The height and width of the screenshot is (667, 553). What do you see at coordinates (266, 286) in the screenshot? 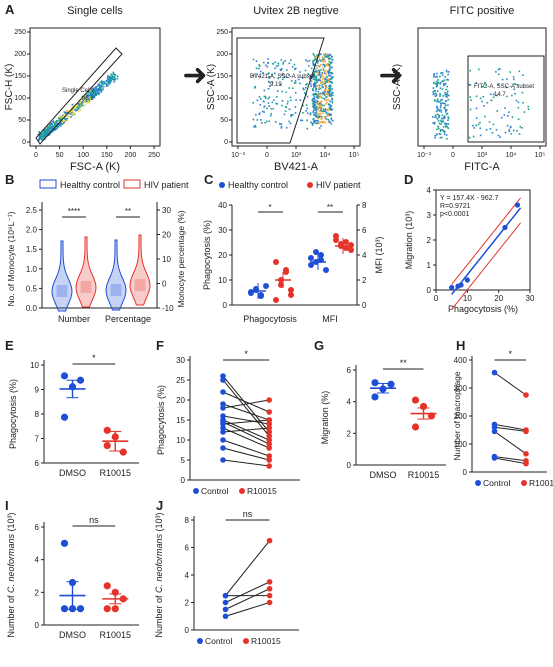
I see `c-point` at bounding box center [266, 286].